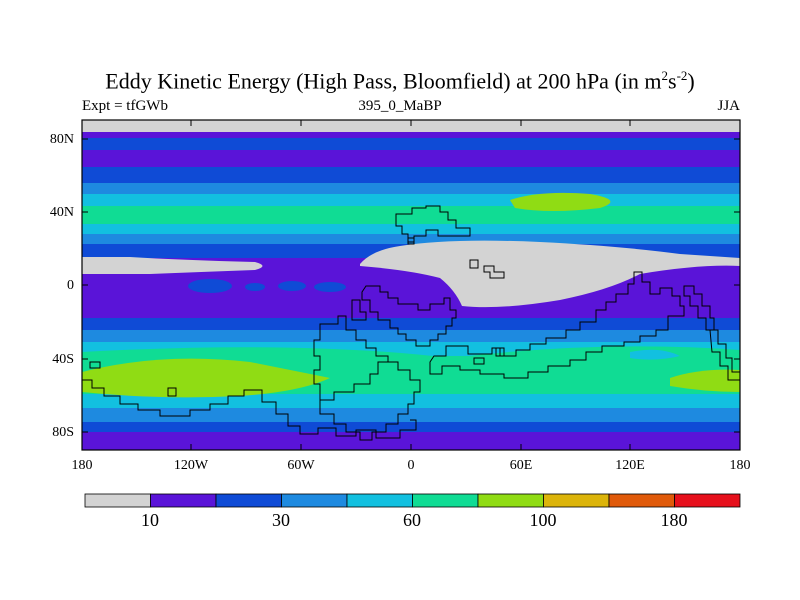 The image size is (800, 600). Describe the element at coordinates (125, 106) in the screenshot. I see `experiment-label: Expt = tfGWb` at that location.